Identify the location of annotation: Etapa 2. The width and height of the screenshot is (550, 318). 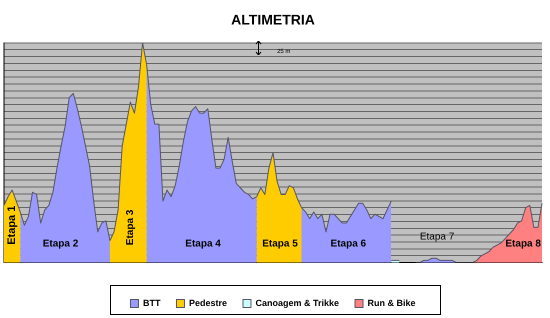
(60, 244).